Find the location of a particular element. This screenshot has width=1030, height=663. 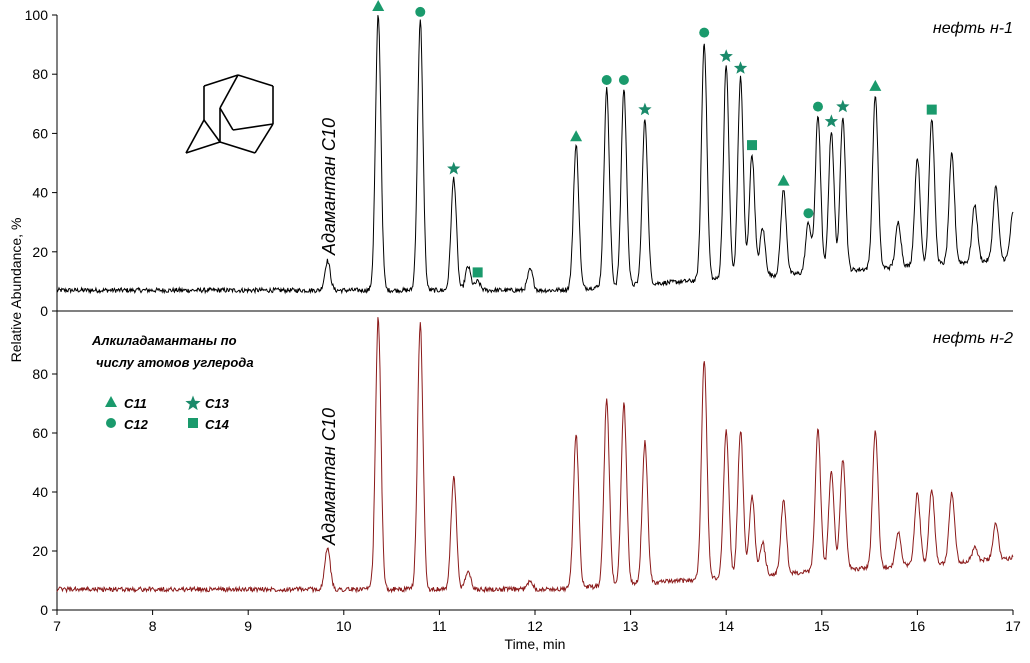

x-tick-label: 7 is located at coordinates (57, 626).